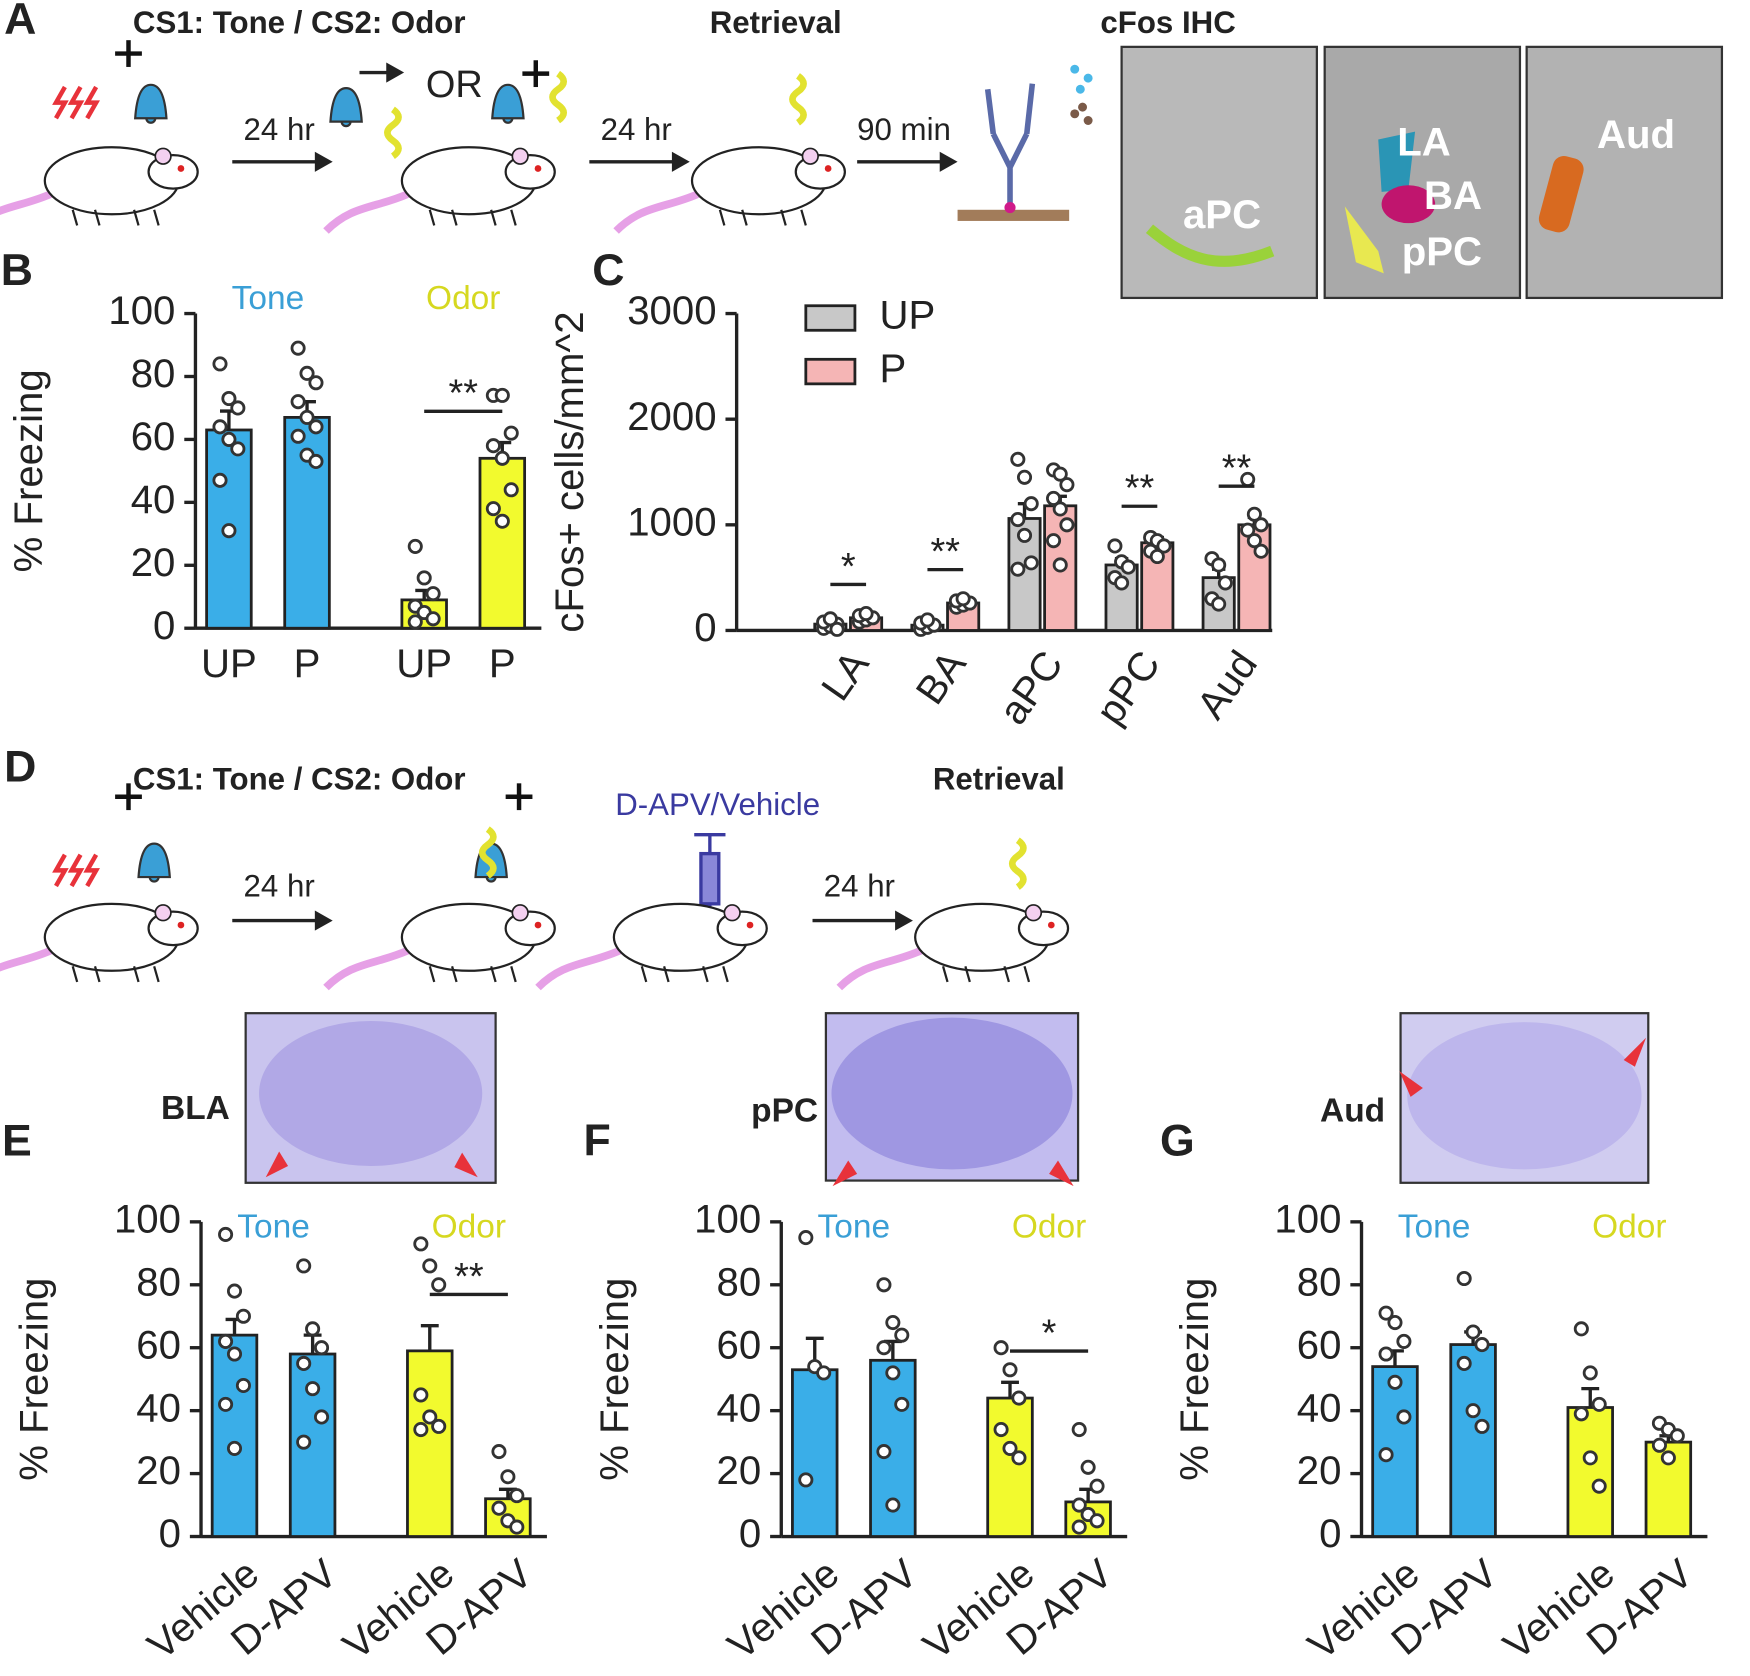 Image resolution: width=1750 pixels, height=1676 pixels. Describe the element at coordinates (1013, 215) in the screenshot. I see `slide` at that location.